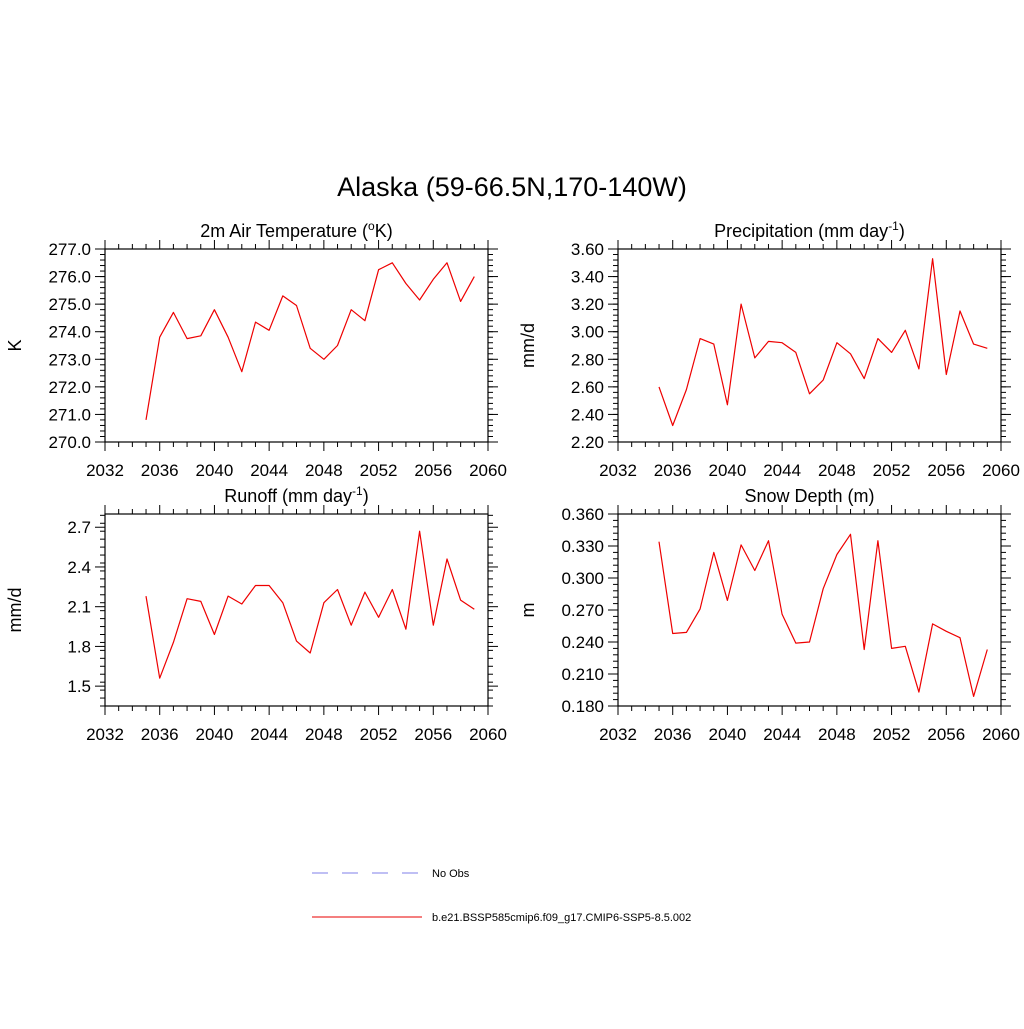 This screenshot has height=1029, width=1024. What do you see at coordinates (69, 249) in the screenshot?
I see `y-tick-label: 277.0` at bounding box center [69, 249].